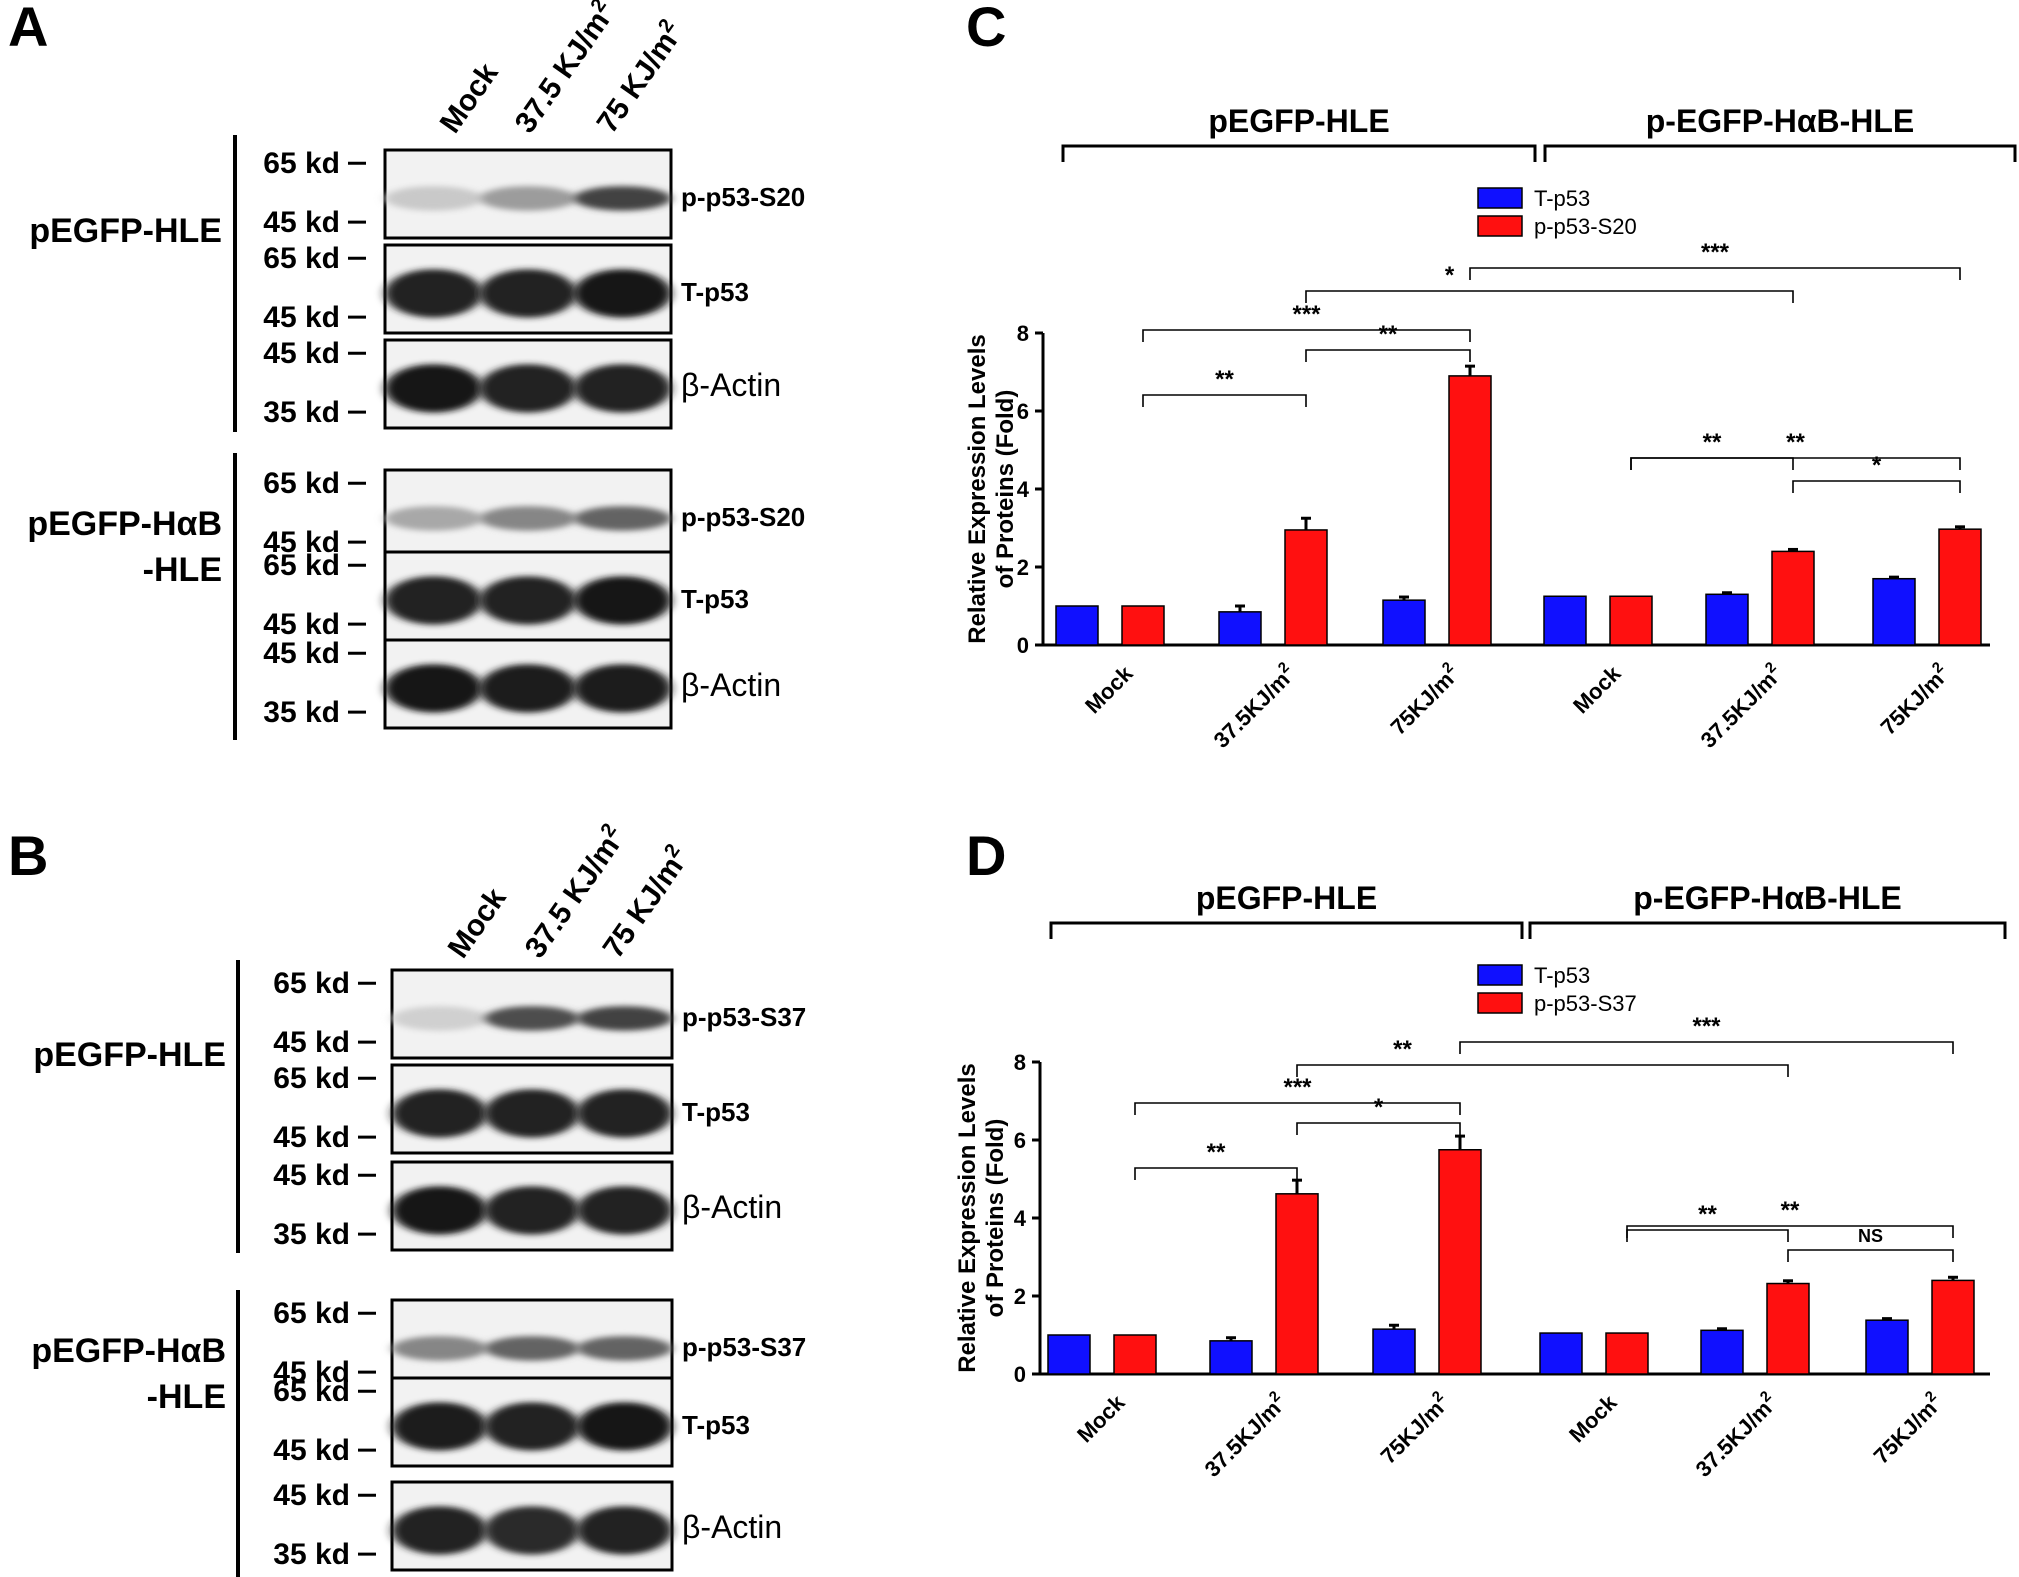 The height and width of the screenshot is (1577, 2019). What do you see at coordinates (1020, 1140) in the screenshot?
I see `y-tick-label: 6` at bounding box center [1020, 1140].